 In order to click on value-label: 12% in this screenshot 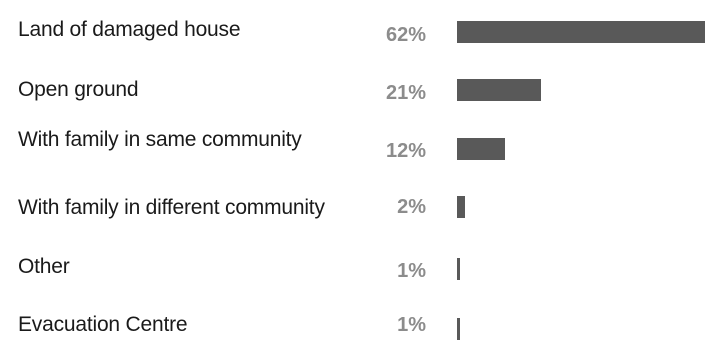, I will do `click(405, 151)`.